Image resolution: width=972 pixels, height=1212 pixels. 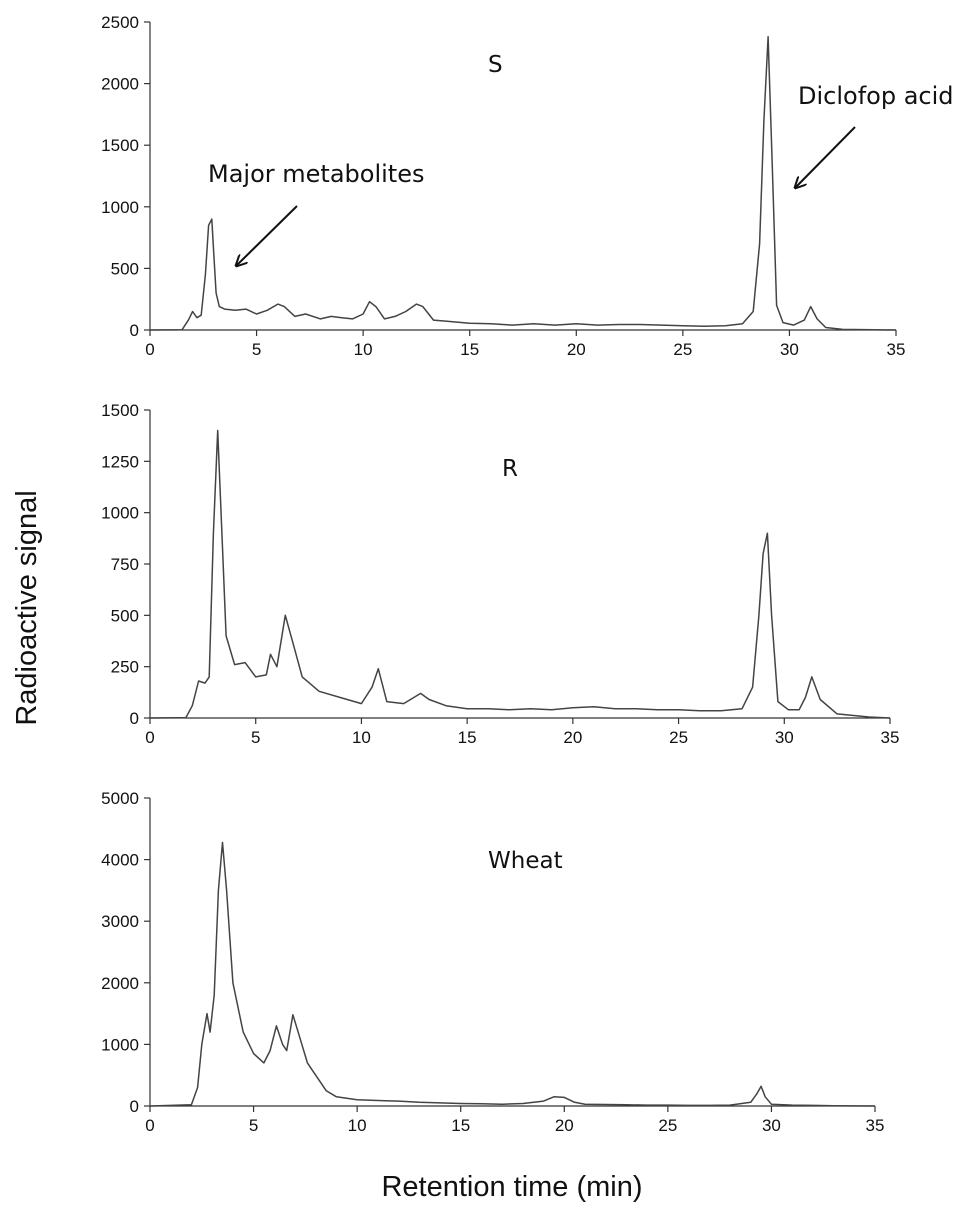 I want to click on y-tick-label: 4000, so click(x=120, y=860).